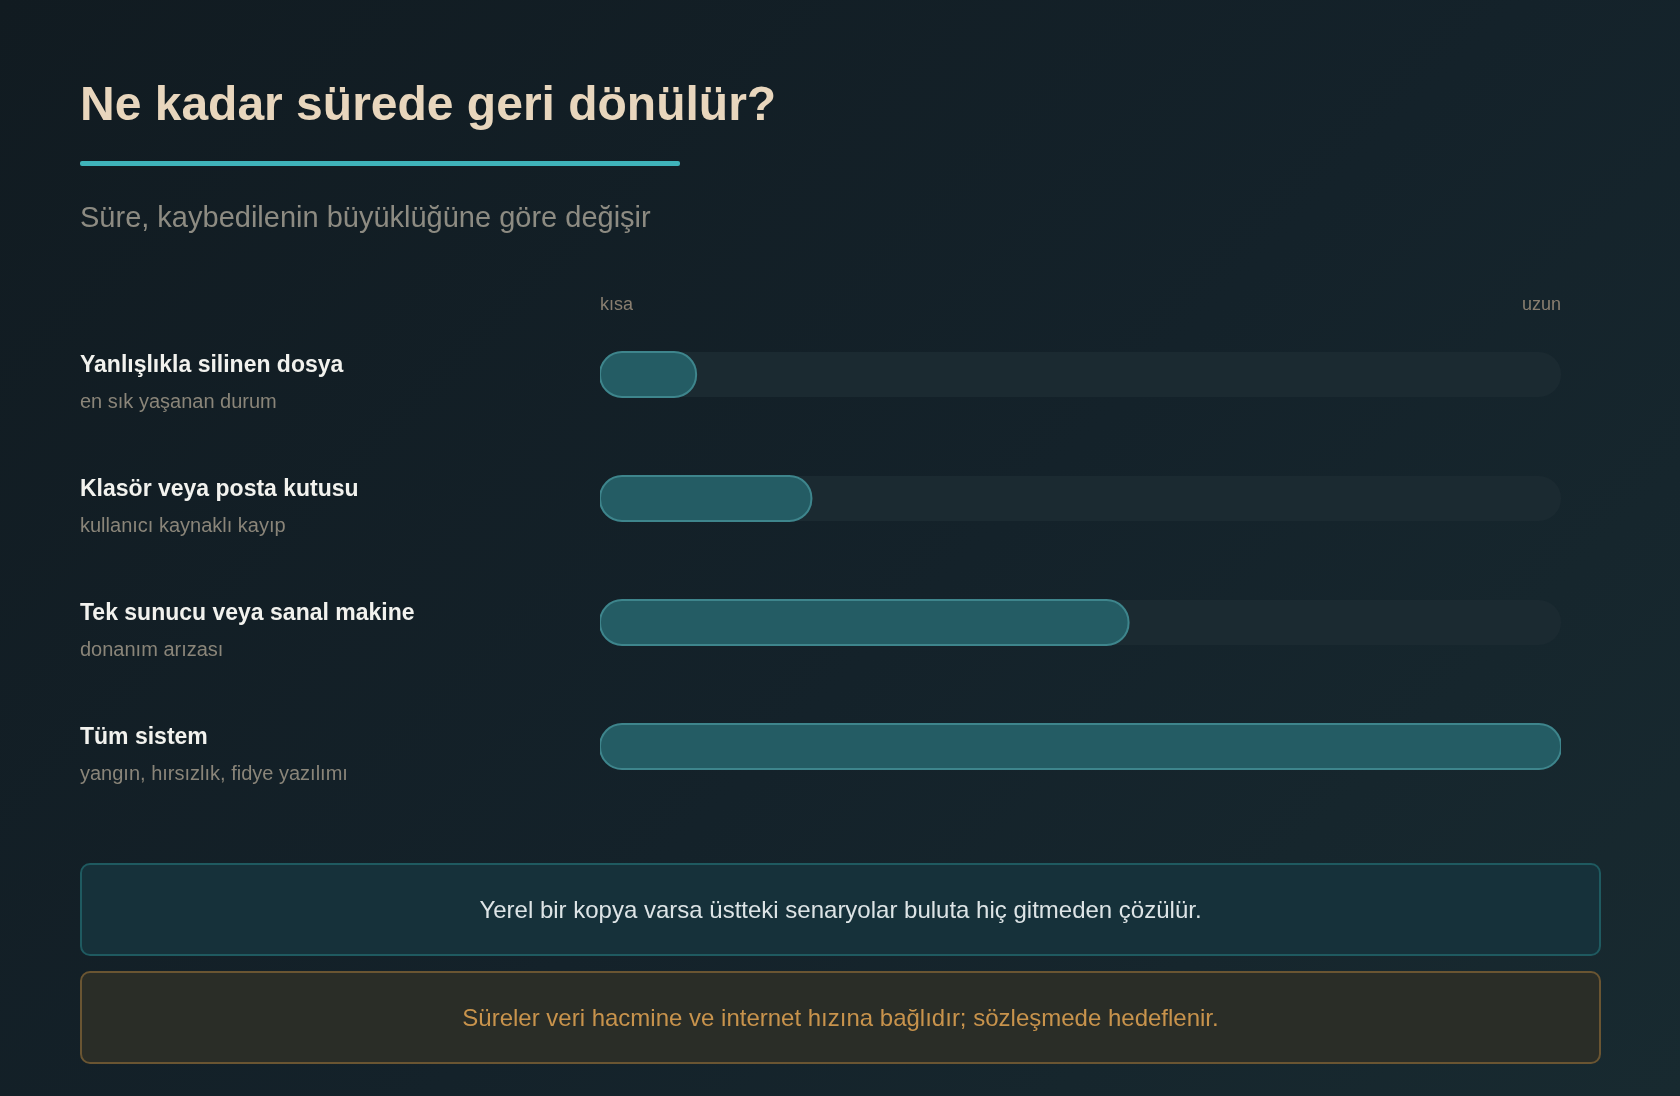 The height and width of the screenshot is (1096, 1680). I want to click on note-box: Yerel bir kopya varsa üstteki senaryolar buluta hiç gitmeden çözülür., so click(840, 909).